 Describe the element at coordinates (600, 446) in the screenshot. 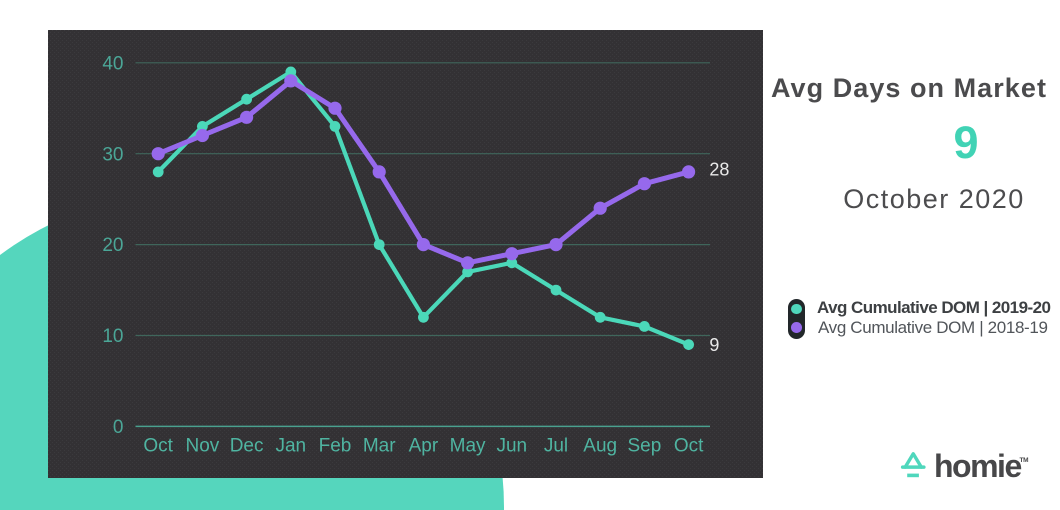

I see `svg-text: Aug` at that location.